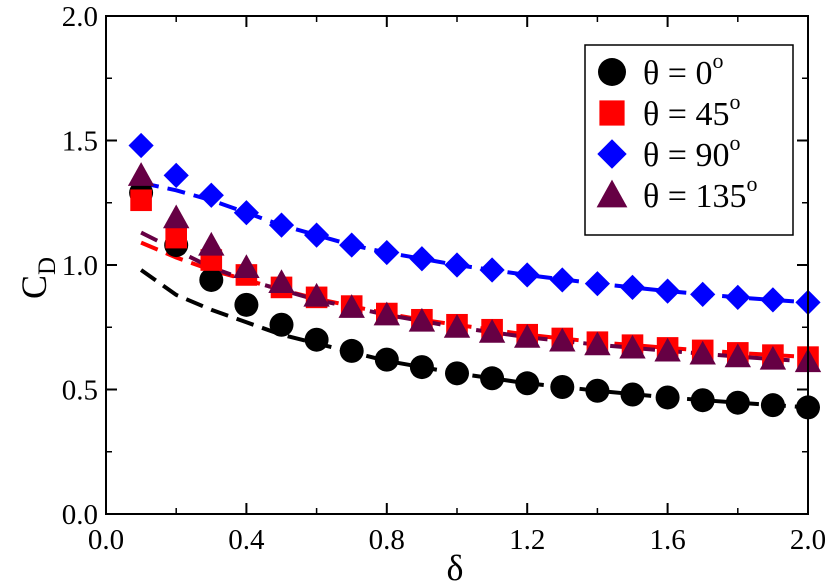 The width and height of the screenshot is (830, 585). Describe the element at coordinates (455, 566) in the screenshot. I see `x-axis-label: δ` at that location.